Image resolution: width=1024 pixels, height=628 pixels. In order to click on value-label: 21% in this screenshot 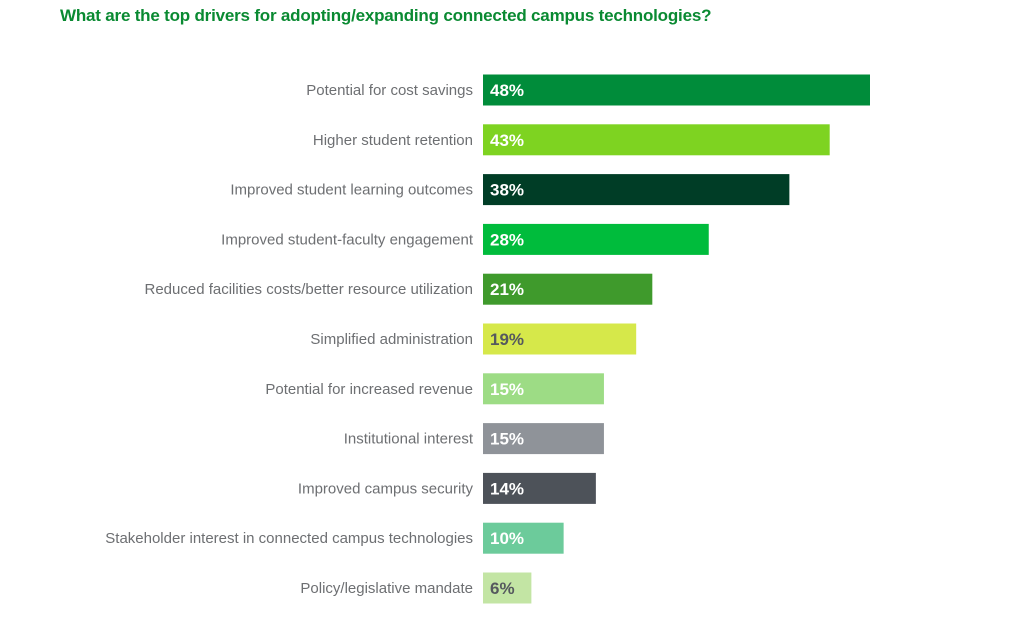, I will do `click(507, 289)`.